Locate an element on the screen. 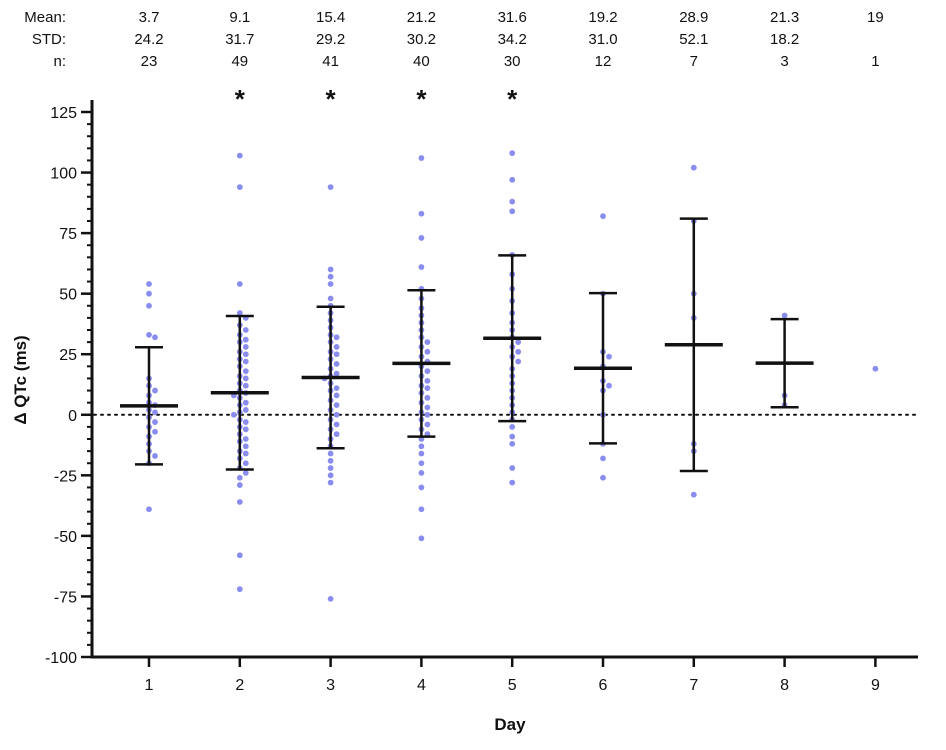 The height and width of the screenshot is (750, 946). significance-star-day-3: * is located at coordinates (331, 99).